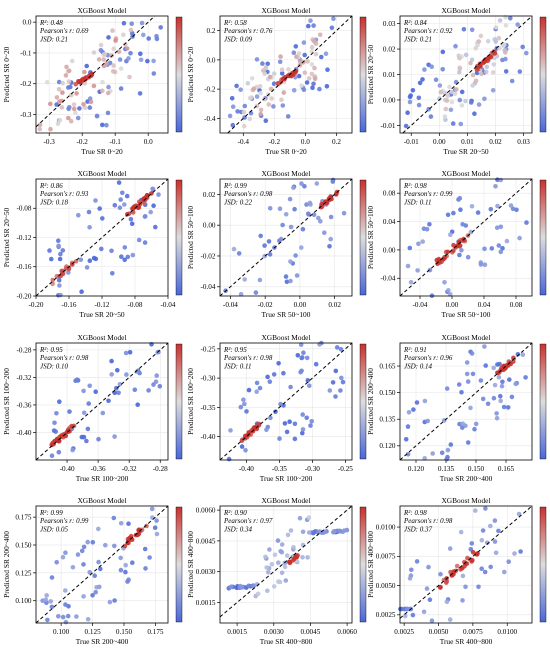 This screenshot has height=648, width=550. Describe the element at coordinates (211, 31) in the screenshot. I see `y-tick-label: 0.2` at that location.